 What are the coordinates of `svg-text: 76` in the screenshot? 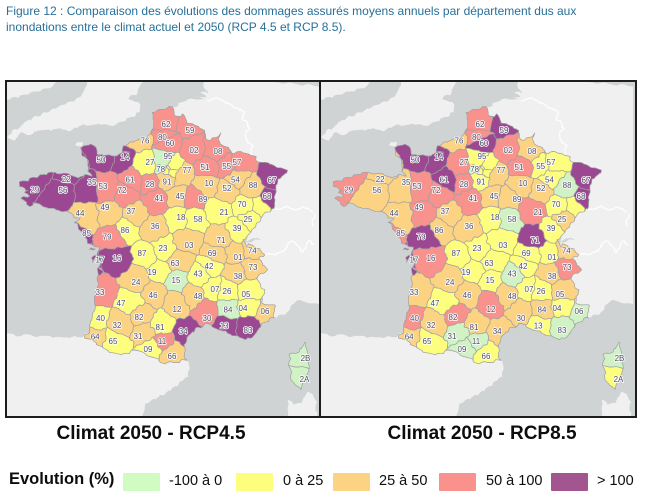 It's located at (145, 140).